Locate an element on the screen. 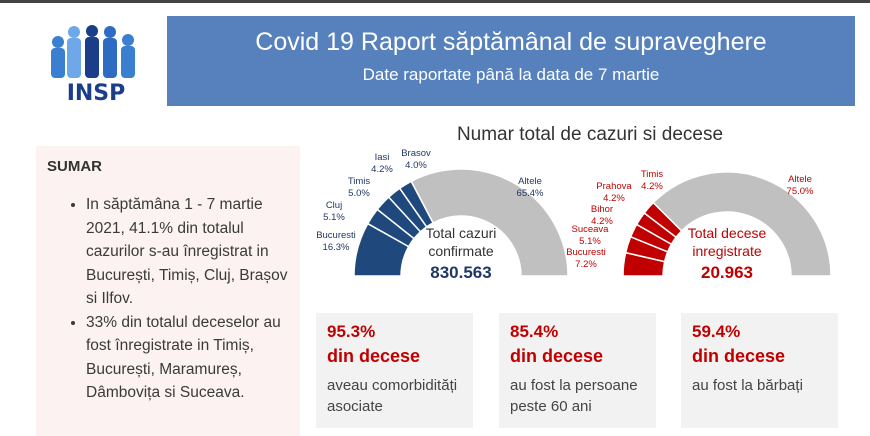 The height and width of the screenshot is (436, 870). svg-text: INSP is located at coordinates (96, 92).